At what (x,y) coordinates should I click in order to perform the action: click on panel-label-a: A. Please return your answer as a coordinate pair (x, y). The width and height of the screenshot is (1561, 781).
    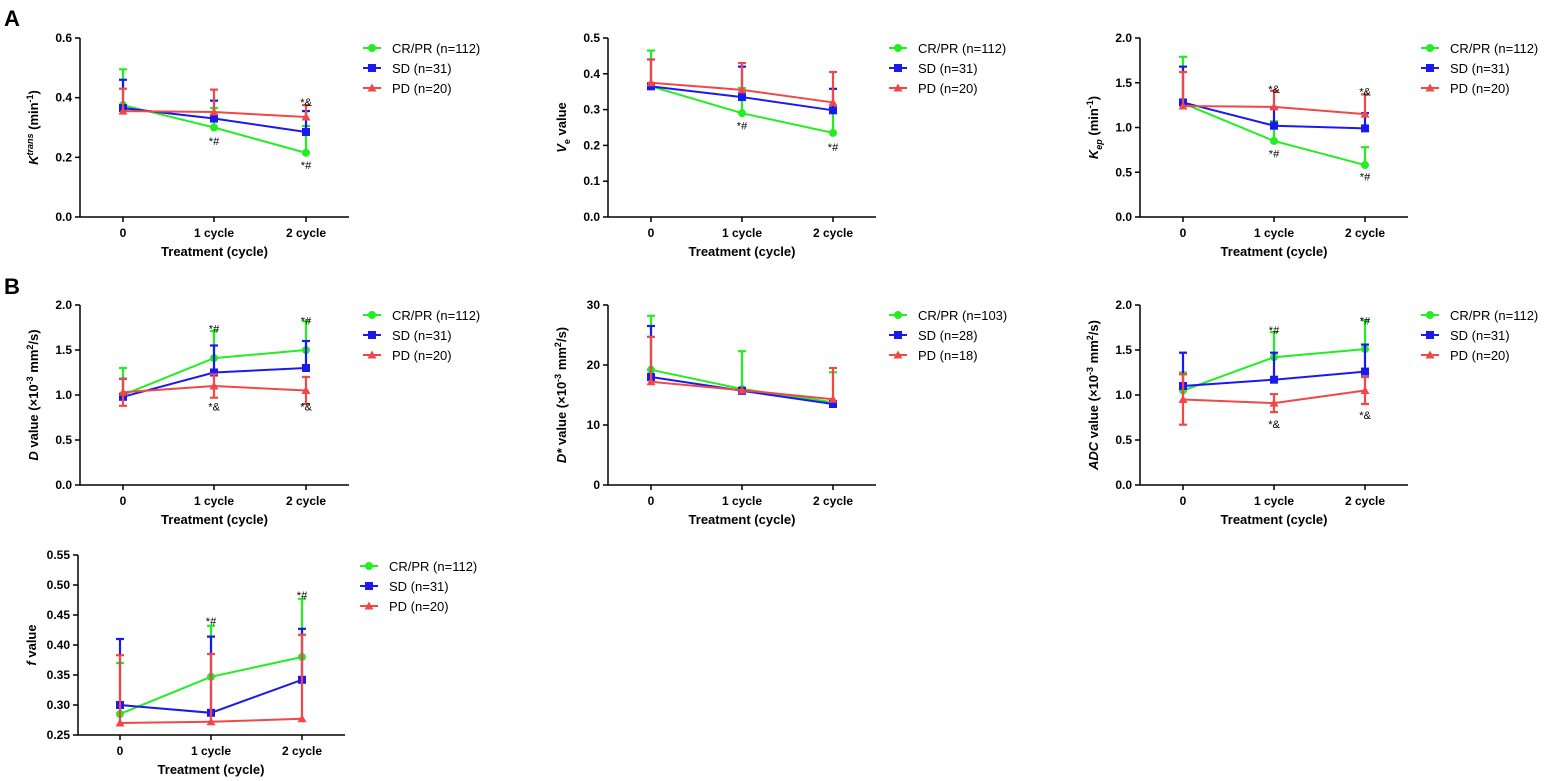
    Looking at the image, I should click on (12, 18).